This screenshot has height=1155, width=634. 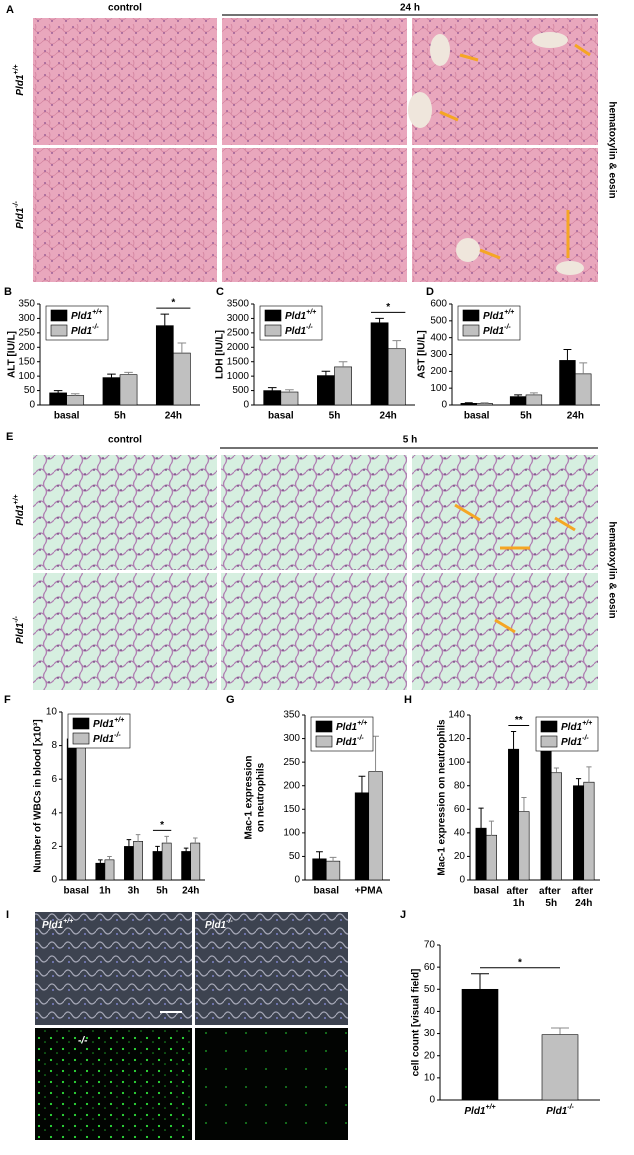 I want to click on y-tick-label: 80, so click(x=460, y=785).